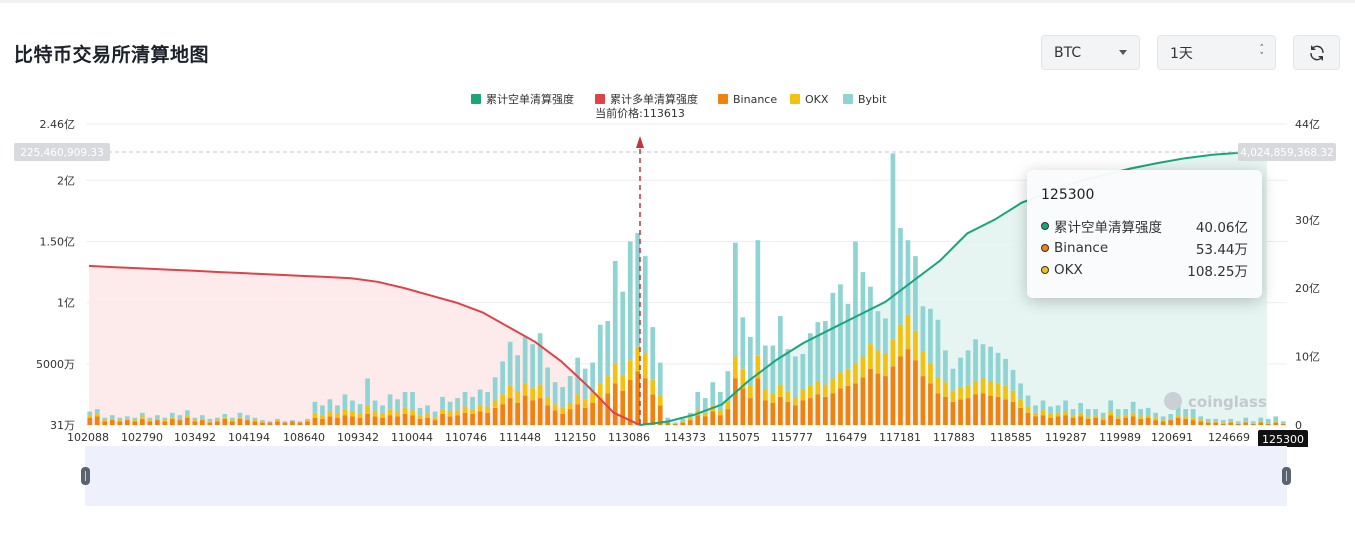 The height and width of the screenshot is (551, 1355). I want to click on legend-label: 累计空单清算强度, so click(530, 99).